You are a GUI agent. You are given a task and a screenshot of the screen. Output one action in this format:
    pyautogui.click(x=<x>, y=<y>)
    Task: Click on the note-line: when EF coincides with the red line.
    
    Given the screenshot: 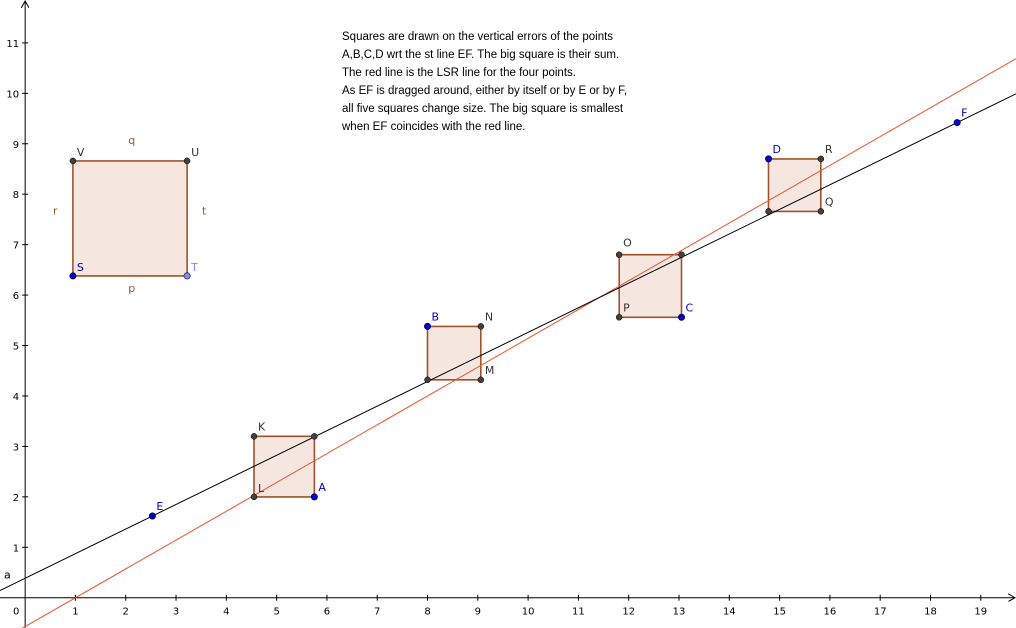 What is the action you would take?
    pyautogui.click(x=434, y=127)
    